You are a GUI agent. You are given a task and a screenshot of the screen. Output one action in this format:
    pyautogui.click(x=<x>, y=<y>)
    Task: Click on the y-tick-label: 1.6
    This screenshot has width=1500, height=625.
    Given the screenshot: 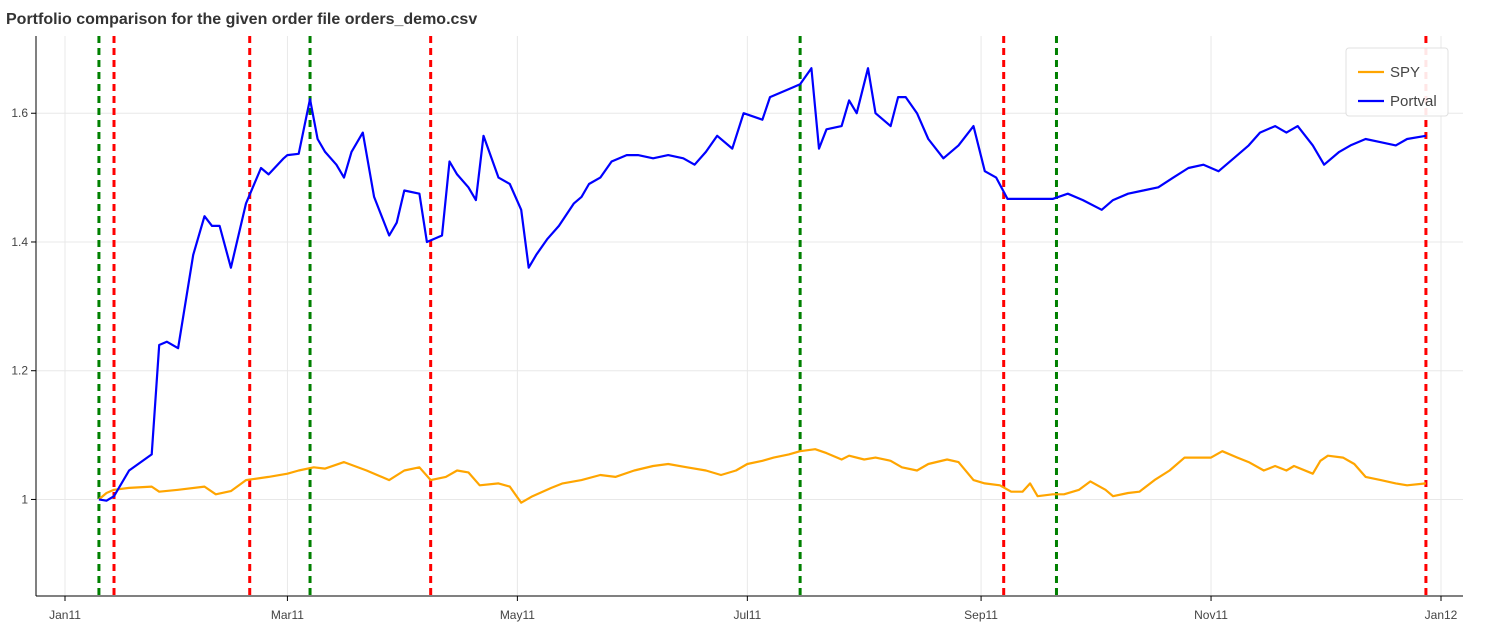 What is the action you would take?
    pyautogui.click(x=19, y=113)
    